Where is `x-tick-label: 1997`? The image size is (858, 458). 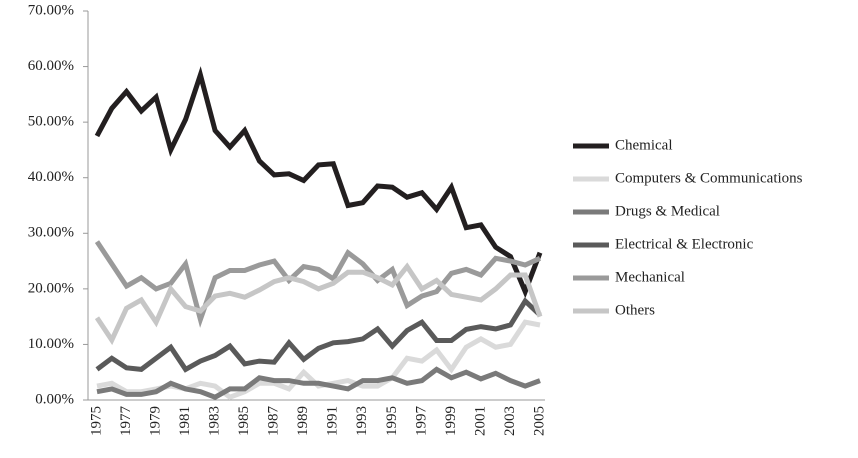
x-tick-label: 1997 is located at coordinates (421, 421).